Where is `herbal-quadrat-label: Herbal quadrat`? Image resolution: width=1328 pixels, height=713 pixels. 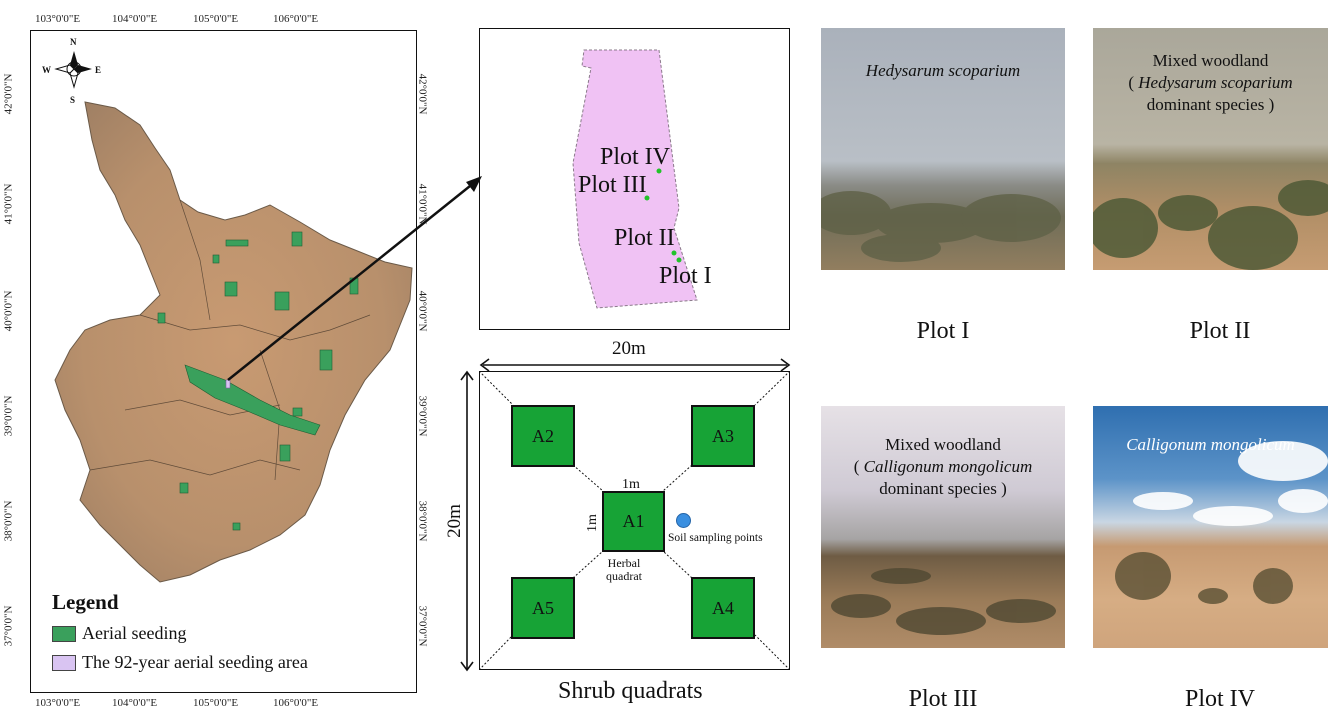
herbal-quadrat-label: Herbal quadrat is located at coordinates (624, 569).